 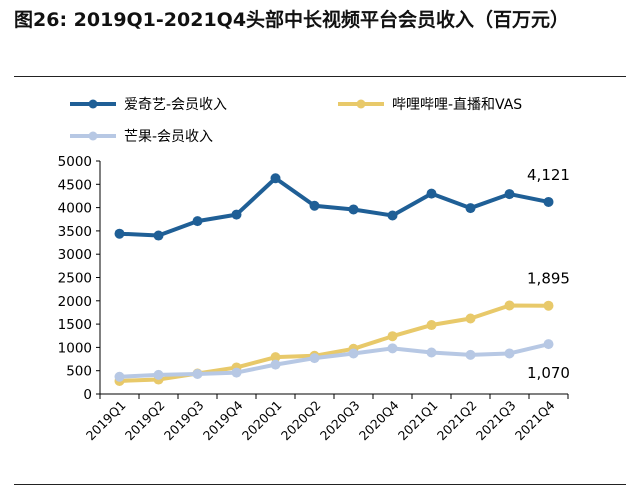 I want to click on y-tick-label-1: 500, so click(x=79, y=372).